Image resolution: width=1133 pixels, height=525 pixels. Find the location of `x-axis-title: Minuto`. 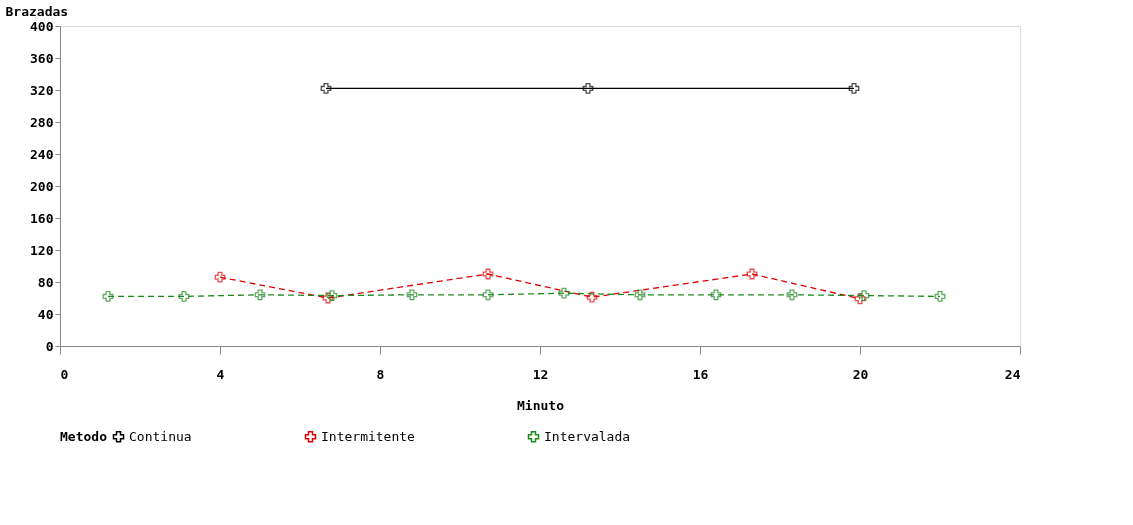

x-axis-title: Minuto is located at coordinates (541, 405).